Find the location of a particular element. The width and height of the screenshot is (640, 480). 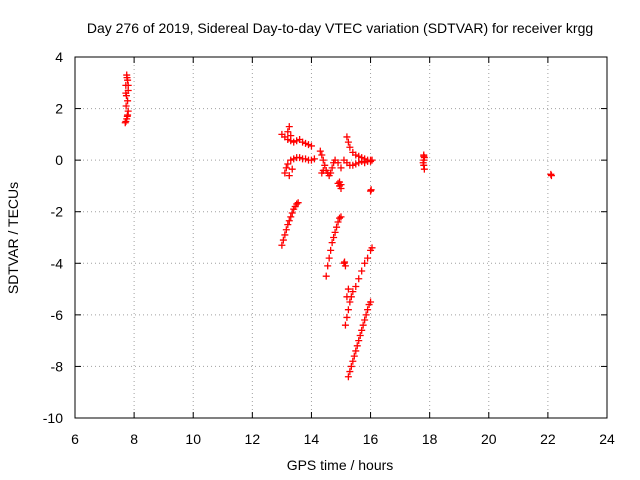

x-tick-label: 14 is located at coordinates (312, 439).